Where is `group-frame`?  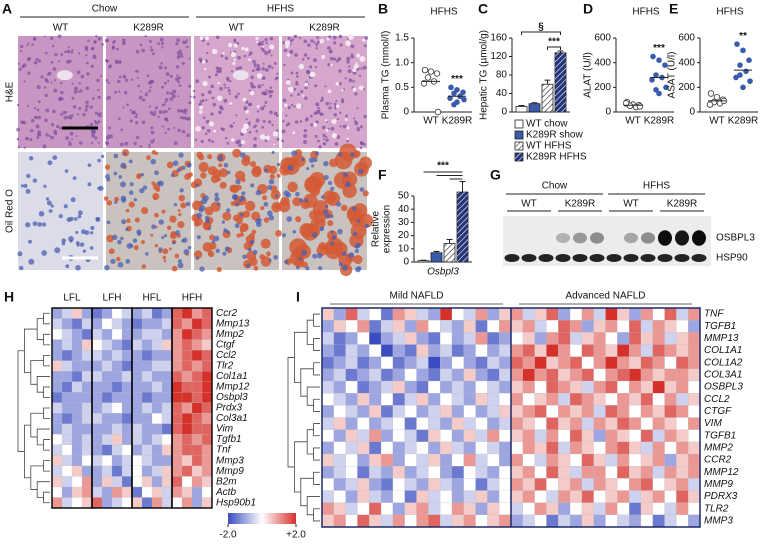
group-frame is located at coordinates (192, 408).